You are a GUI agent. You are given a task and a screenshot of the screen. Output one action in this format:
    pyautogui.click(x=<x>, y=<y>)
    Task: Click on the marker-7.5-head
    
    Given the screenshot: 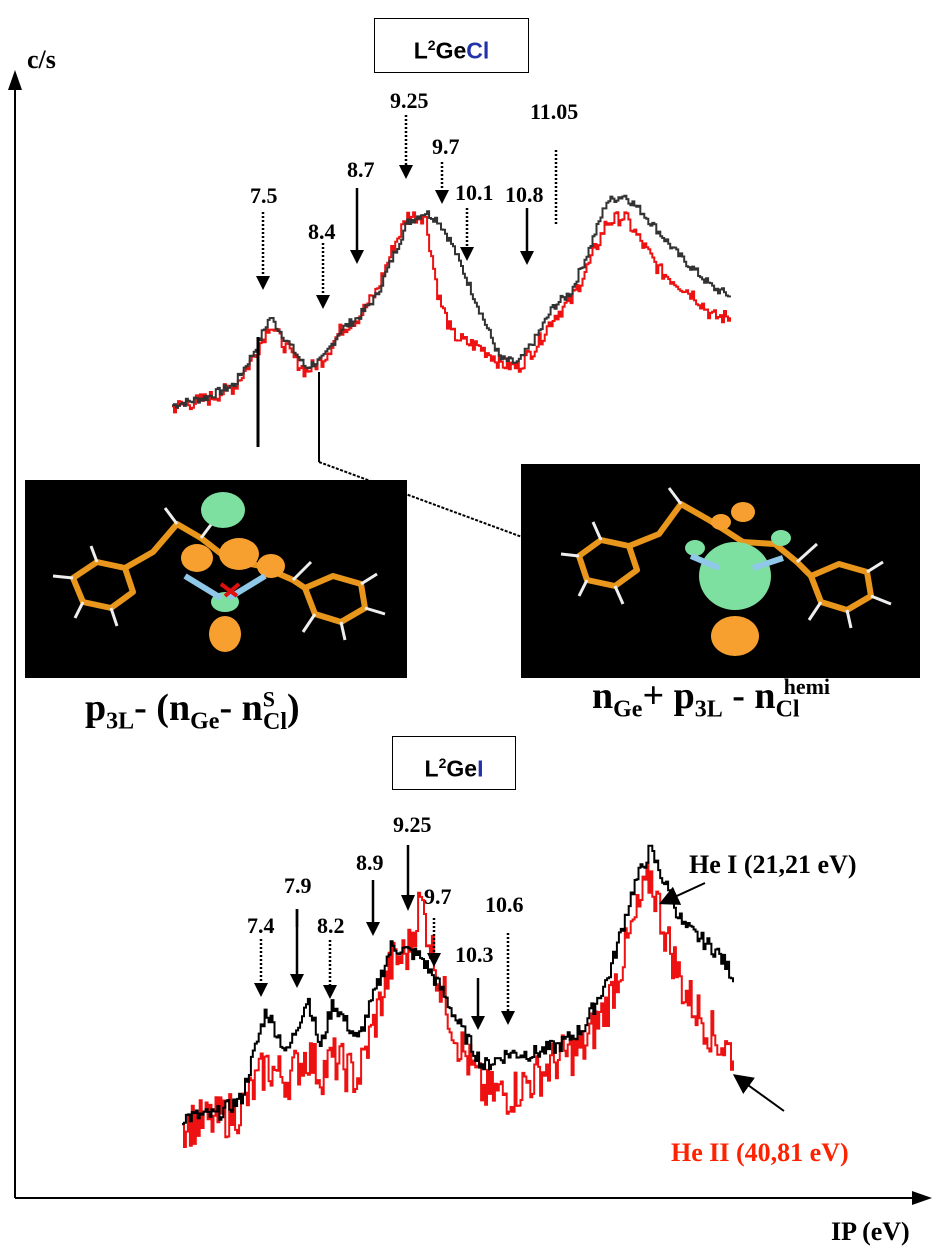 What is the action you would take?
    pyautogui.click(x=263, y=283)
    